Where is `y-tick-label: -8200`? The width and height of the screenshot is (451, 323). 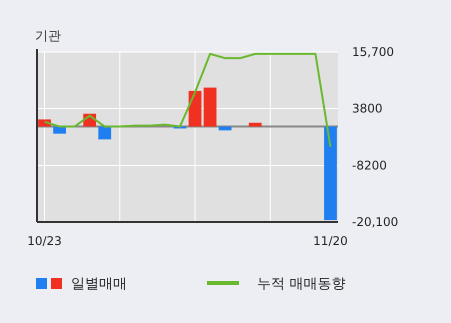 y-tick-label: -8200 is located at coordinates (369, 165).